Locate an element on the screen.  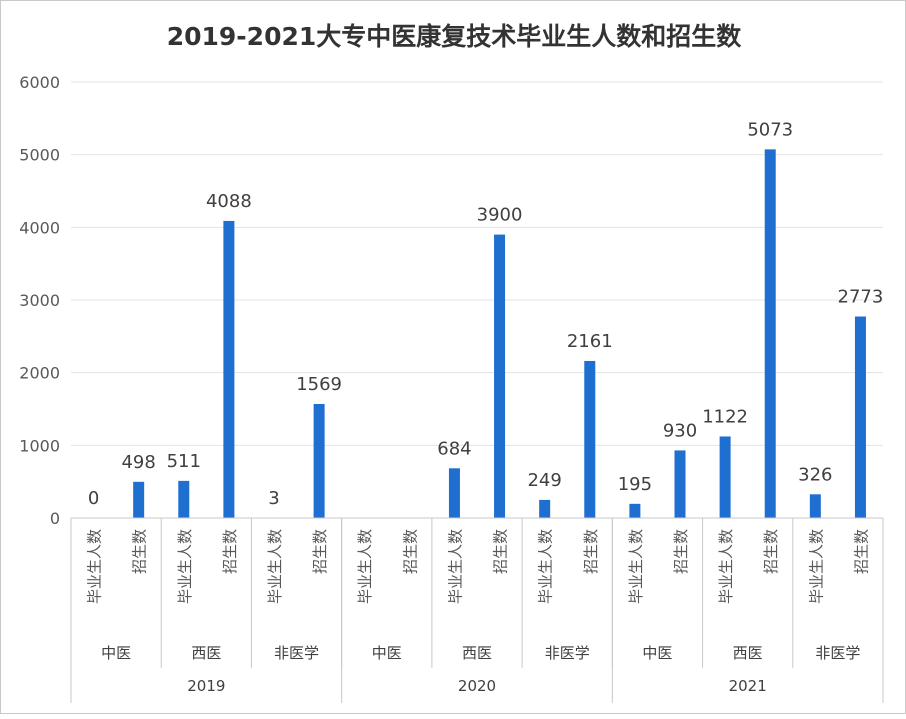
y-tick-label: 3000 is located at coordinates (39, 300).